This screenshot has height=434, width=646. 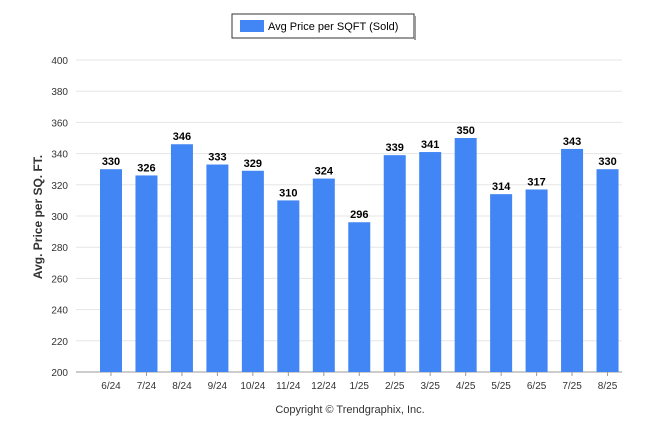 What do you see at coordinates (395, 386) in the screenshot?
I see `x-tick-label: 2/25` at bounding box center [395, 386].